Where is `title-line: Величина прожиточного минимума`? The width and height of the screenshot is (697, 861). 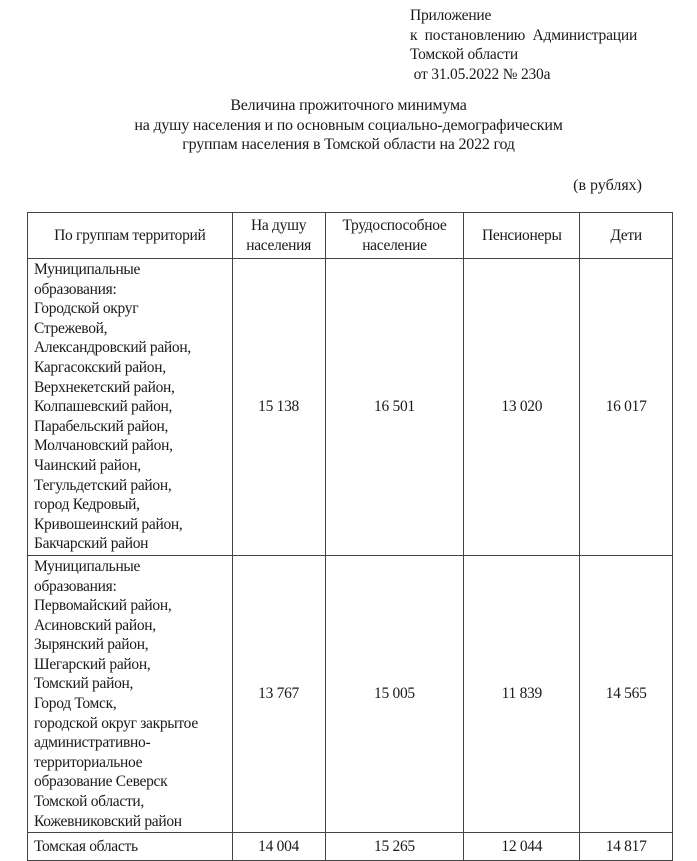
title-line: Величина прожиточного минимума is located at coordinates (348, 105).